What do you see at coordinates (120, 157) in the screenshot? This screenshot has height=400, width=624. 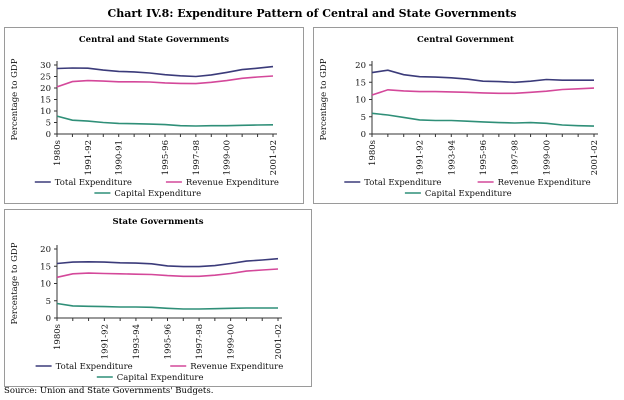 I see `x-tick-label: 1990-91` at bounding box center [120, 157].